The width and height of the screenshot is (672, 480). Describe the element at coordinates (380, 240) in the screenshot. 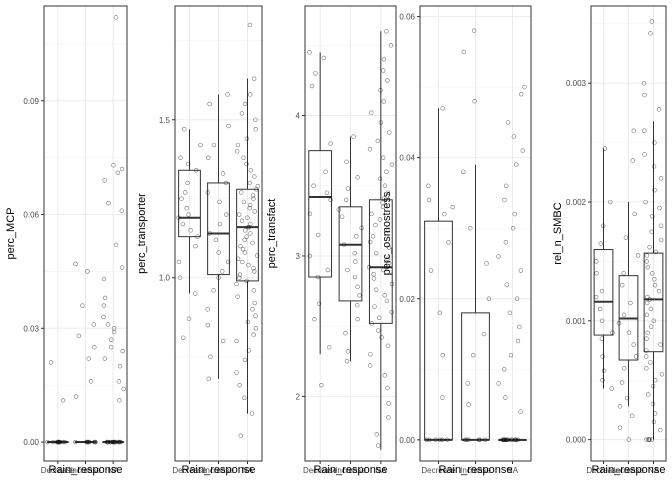

I see `box-NA` at that location.